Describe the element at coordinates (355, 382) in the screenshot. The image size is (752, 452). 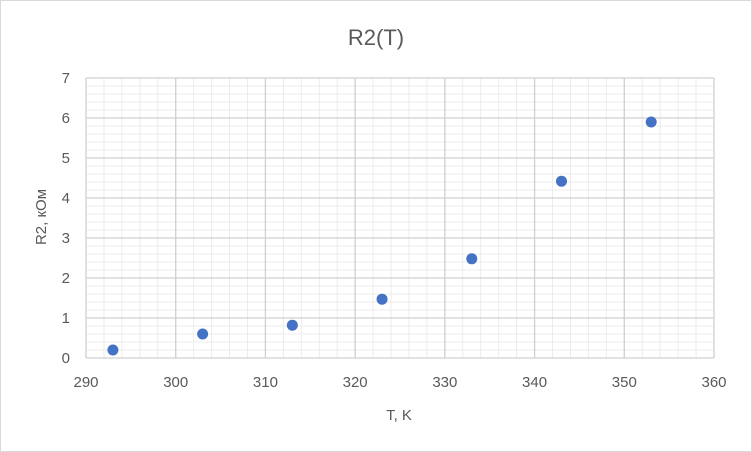
I see `x-tick-label: 320` at that location.